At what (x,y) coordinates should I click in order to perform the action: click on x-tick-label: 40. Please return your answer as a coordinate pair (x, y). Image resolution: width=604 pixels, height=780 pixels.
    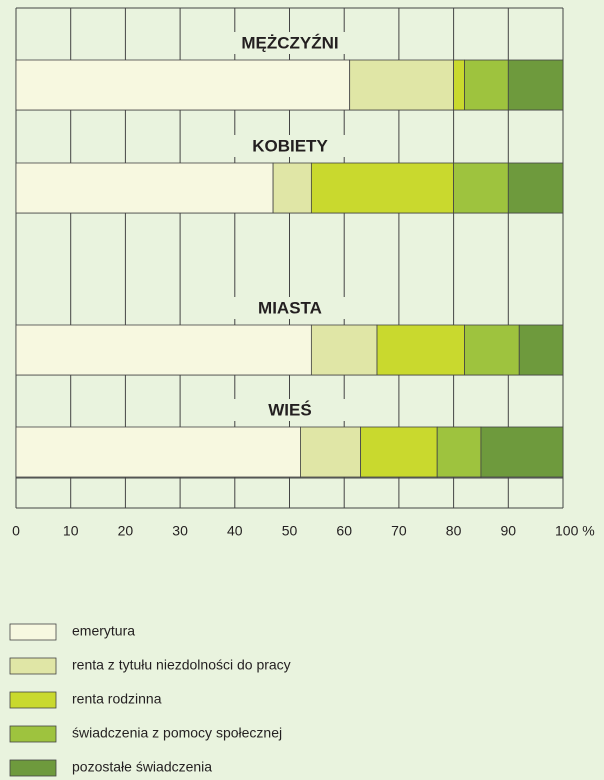
    Looking at the image, I should click on (235, 531).